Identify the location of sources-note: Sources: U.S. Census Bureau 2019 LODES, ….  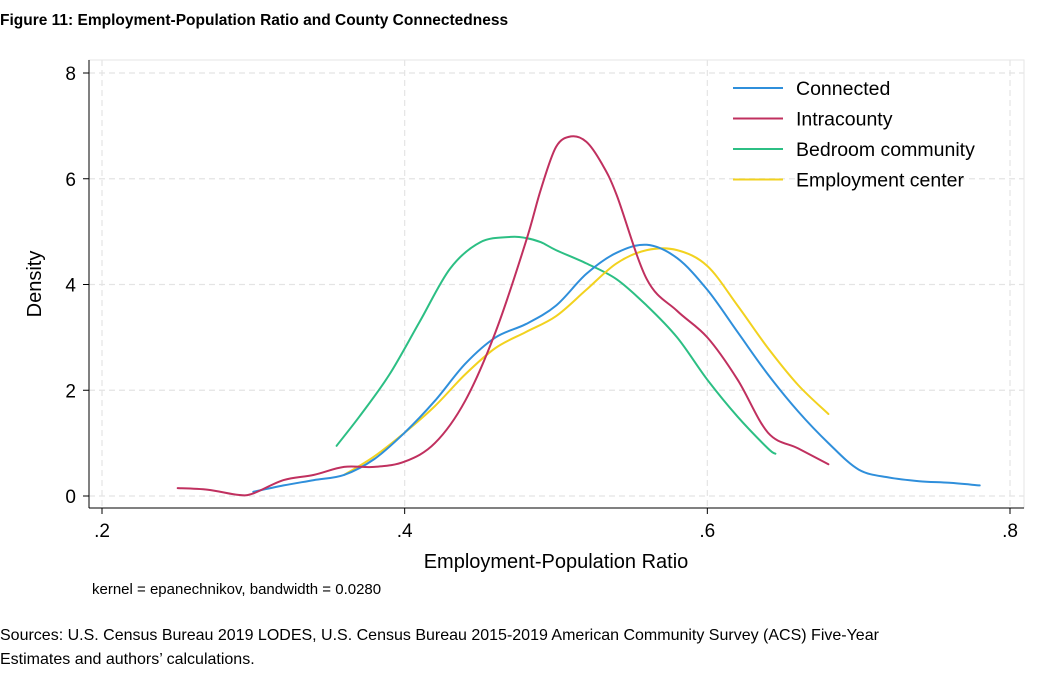
(520, 648).